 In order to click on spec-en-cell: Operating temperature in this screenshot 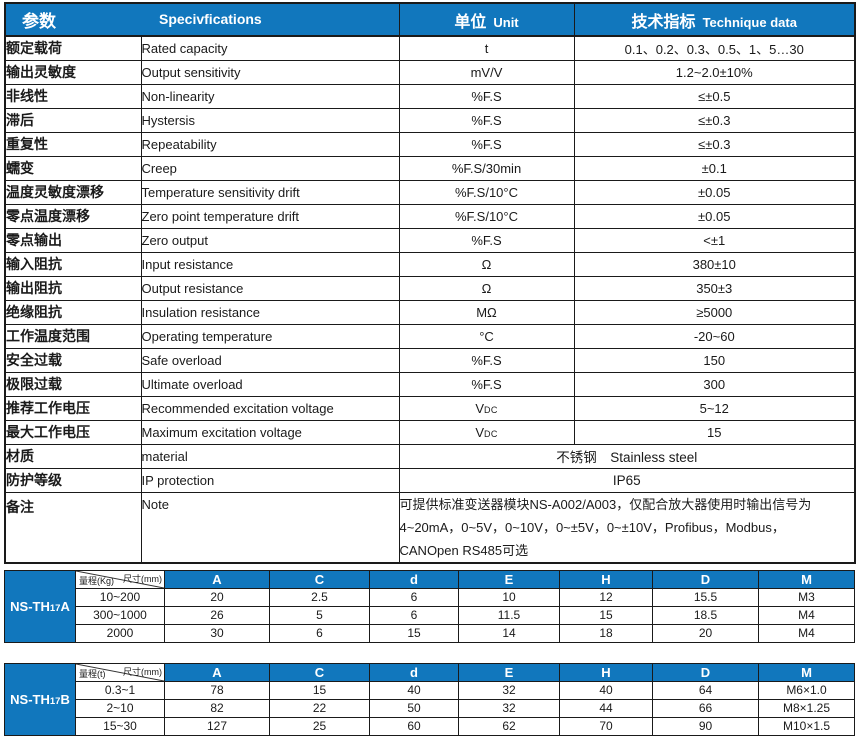, I will do `click(270, 336)`.